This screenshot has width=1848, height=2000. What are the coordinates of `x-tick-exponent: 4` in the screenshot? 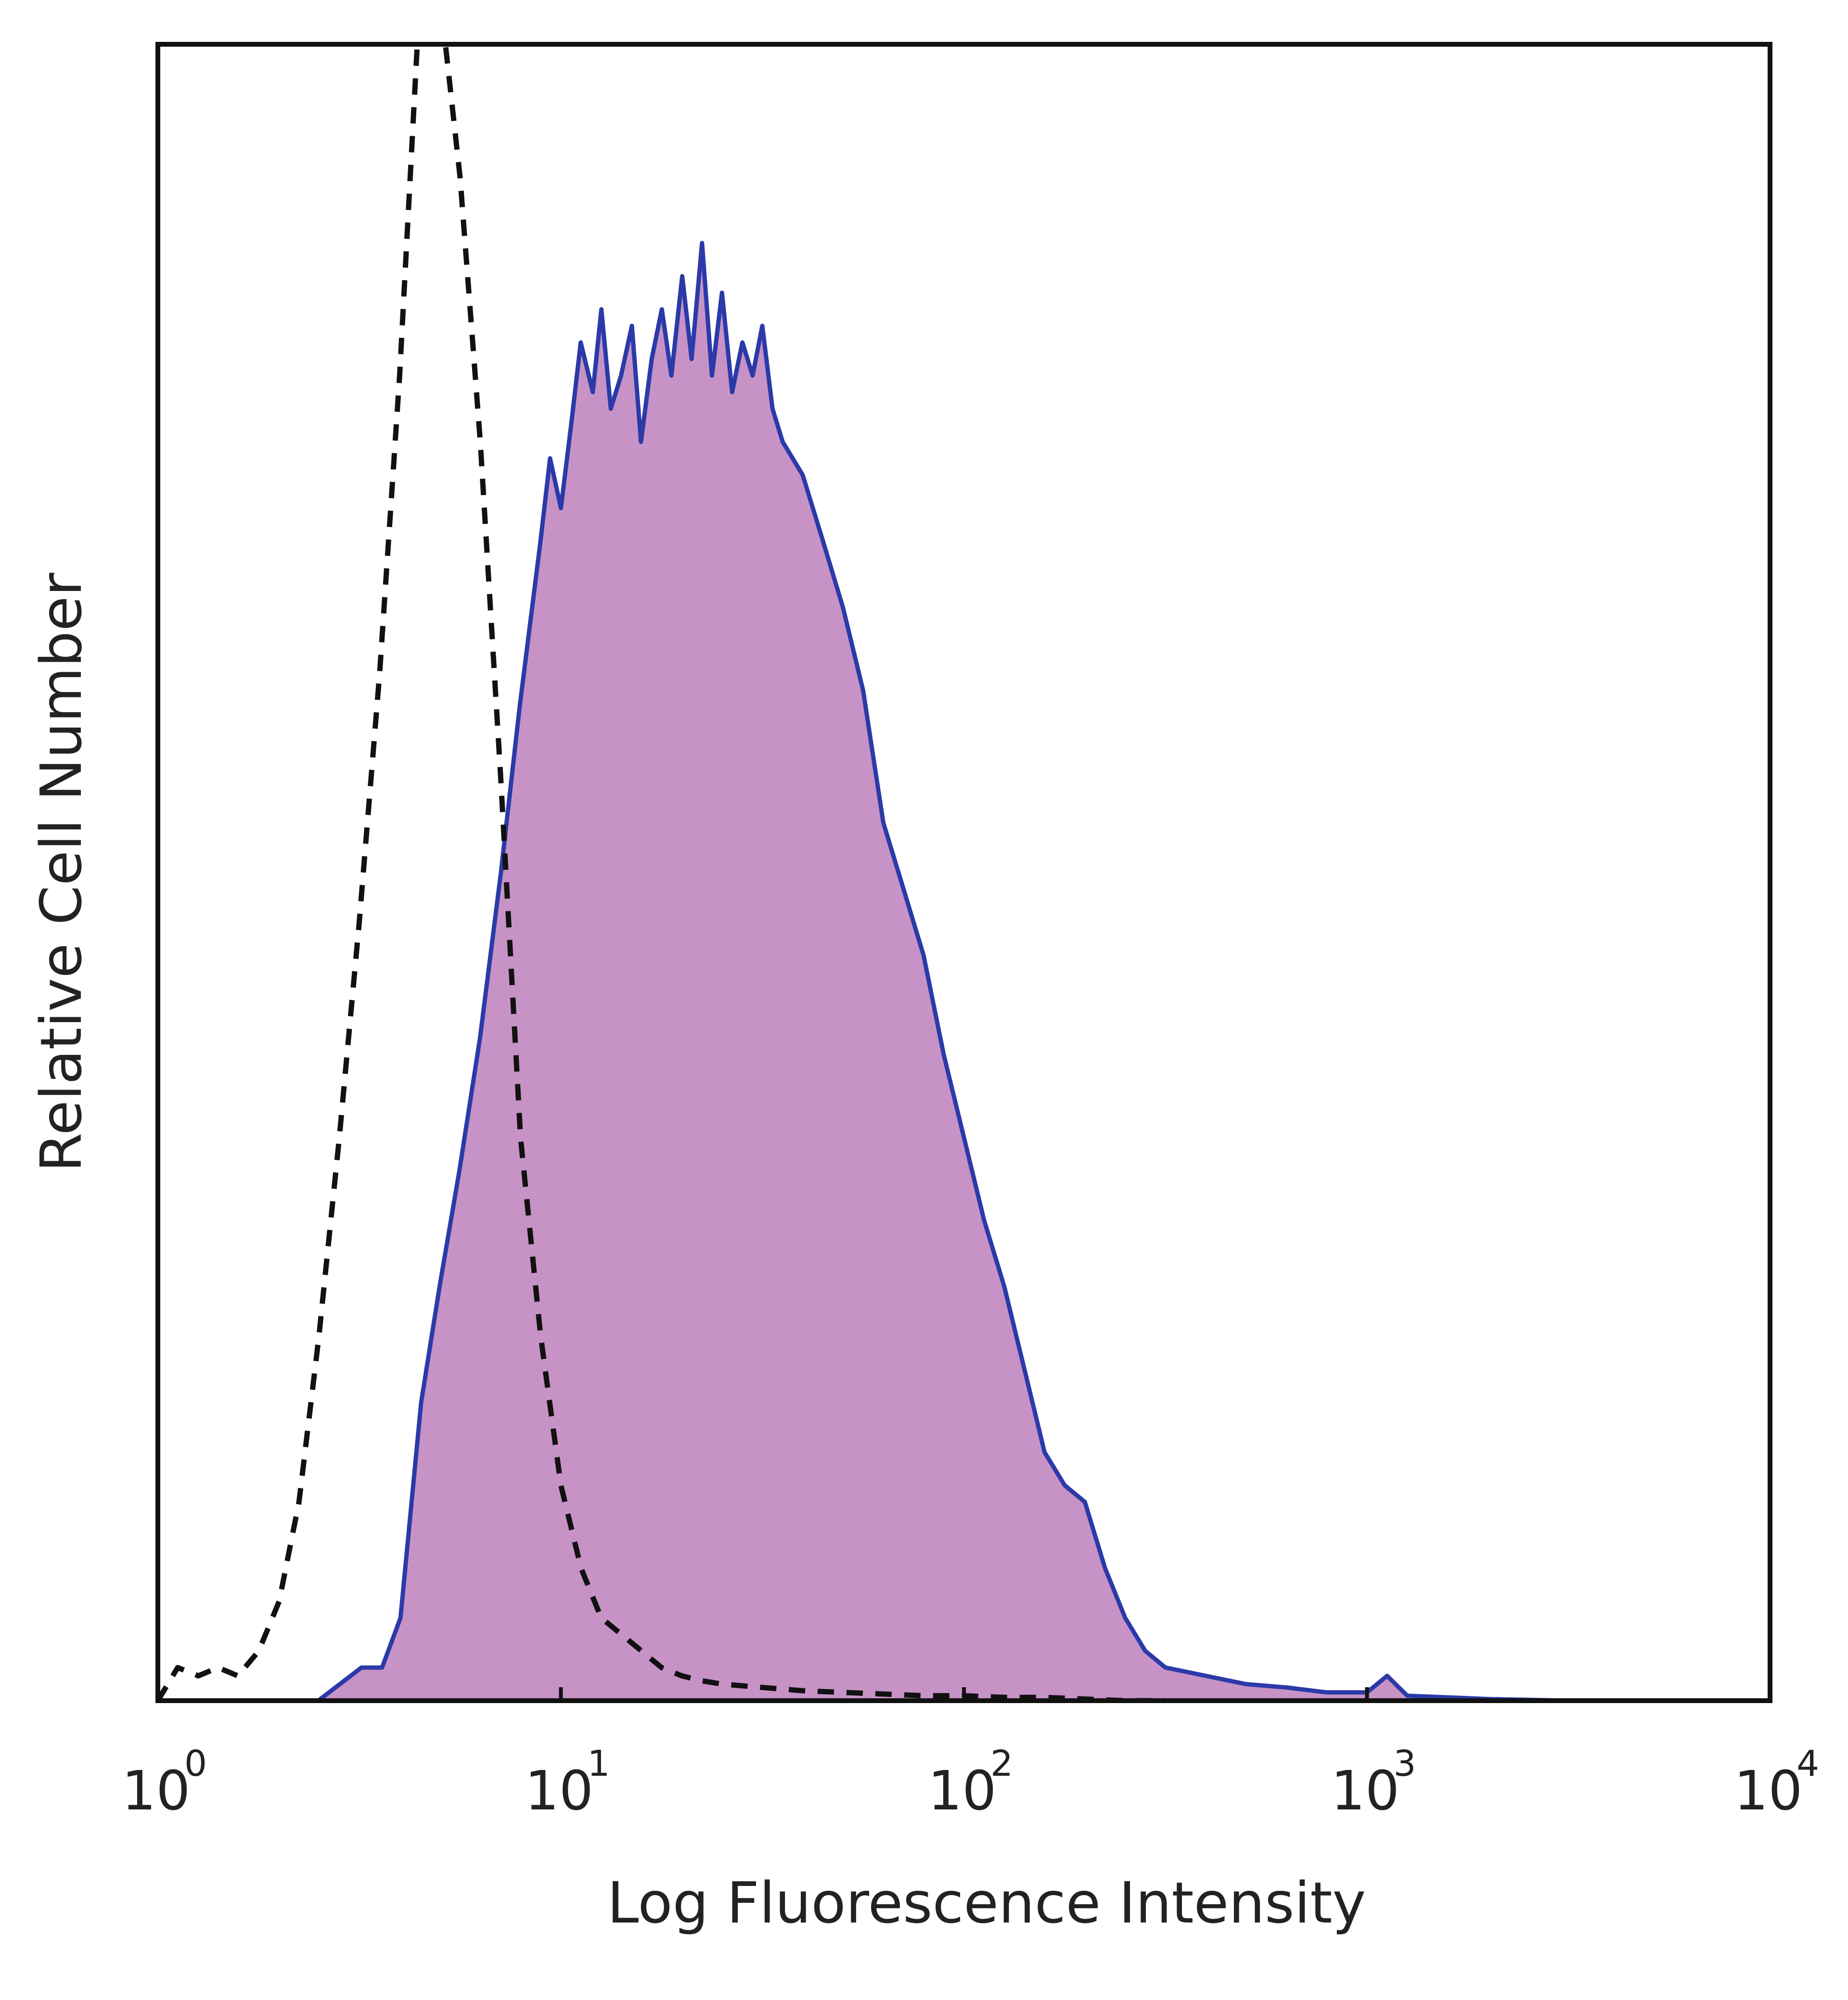 It's located at (1808, 1763).